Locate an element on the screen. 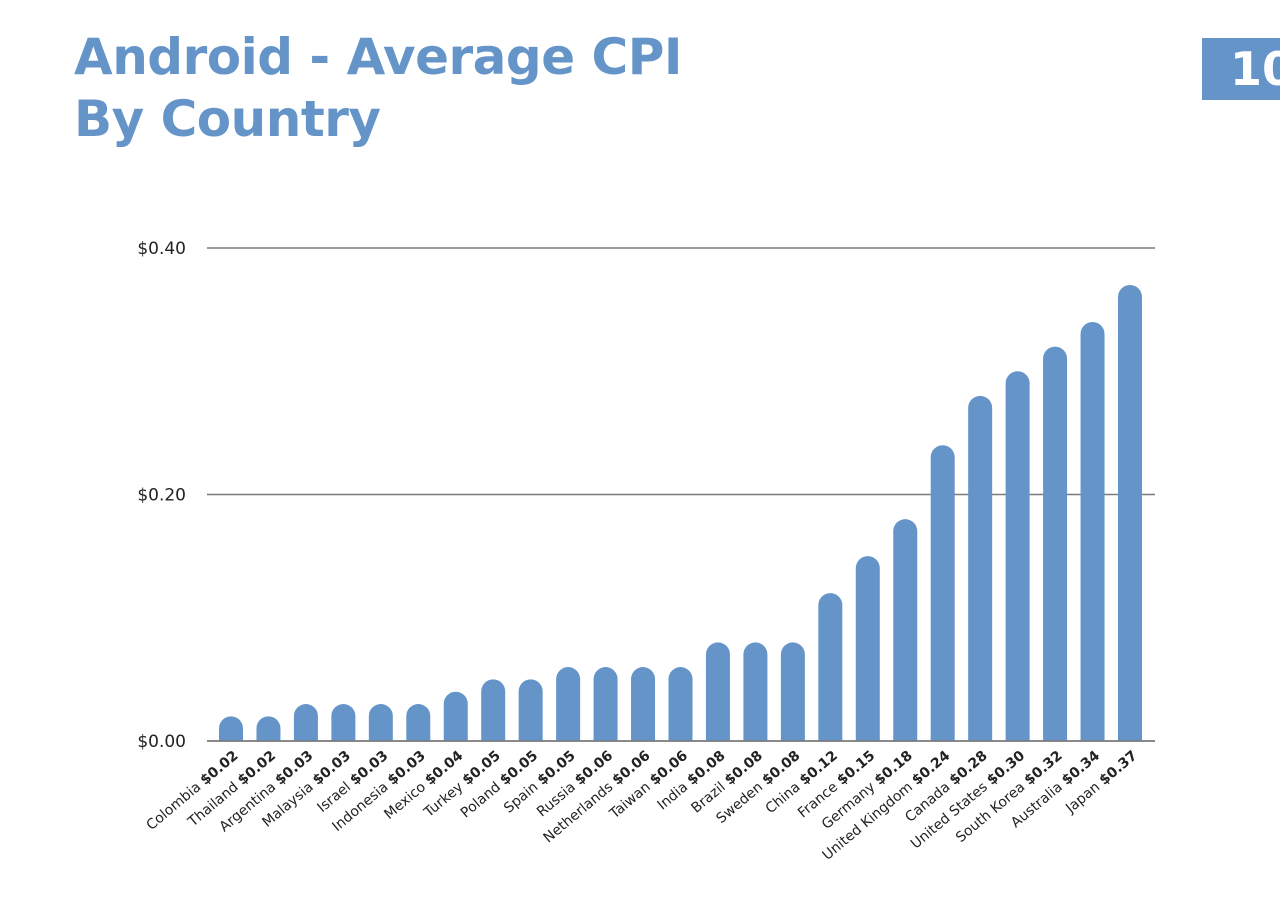  bar-russia is located at coordinates (605, 704).